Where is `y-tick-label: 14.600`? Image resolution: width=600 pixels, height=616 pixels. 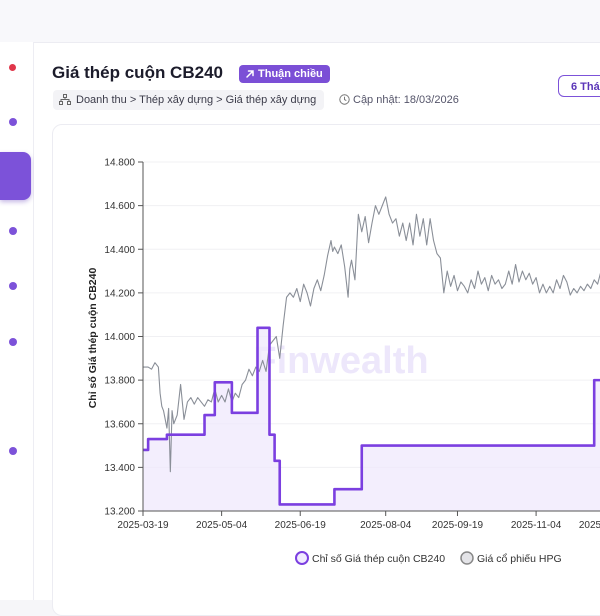 y-tick-label: 14.600 is located at coordinates (119, 206).